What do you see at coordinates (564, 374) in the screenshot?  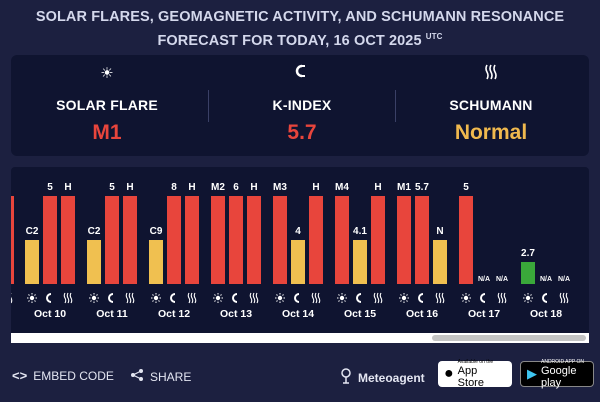 I see `google-play-text: ANDROID APP ON Google play` at bounding box center [564, 374].